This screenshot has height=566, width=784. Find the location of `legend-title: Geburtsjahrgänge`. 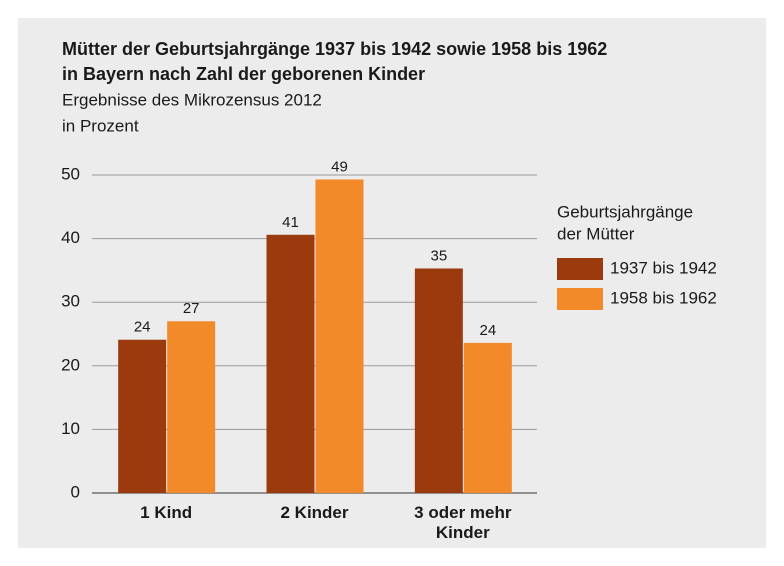

legend-title: Geburtsjahrgänge is located at coordinates (625, 211).